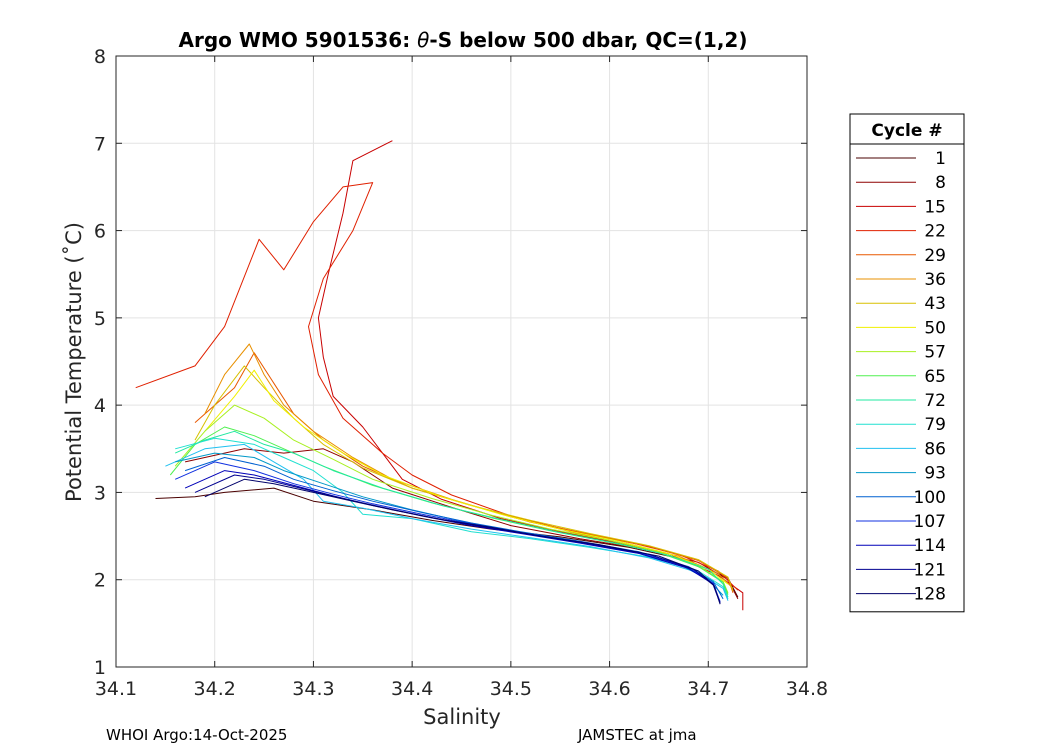  What do you see at coordinates (930, 570) in the screenshot?
I see `legend-label: 121` at bounding box center [930, 570].